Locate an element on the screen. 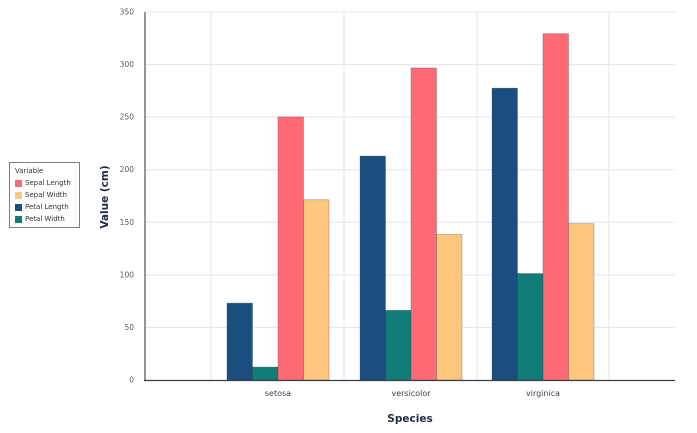  y-axis-title: Value (cm) is located at coordinates (105, 196).